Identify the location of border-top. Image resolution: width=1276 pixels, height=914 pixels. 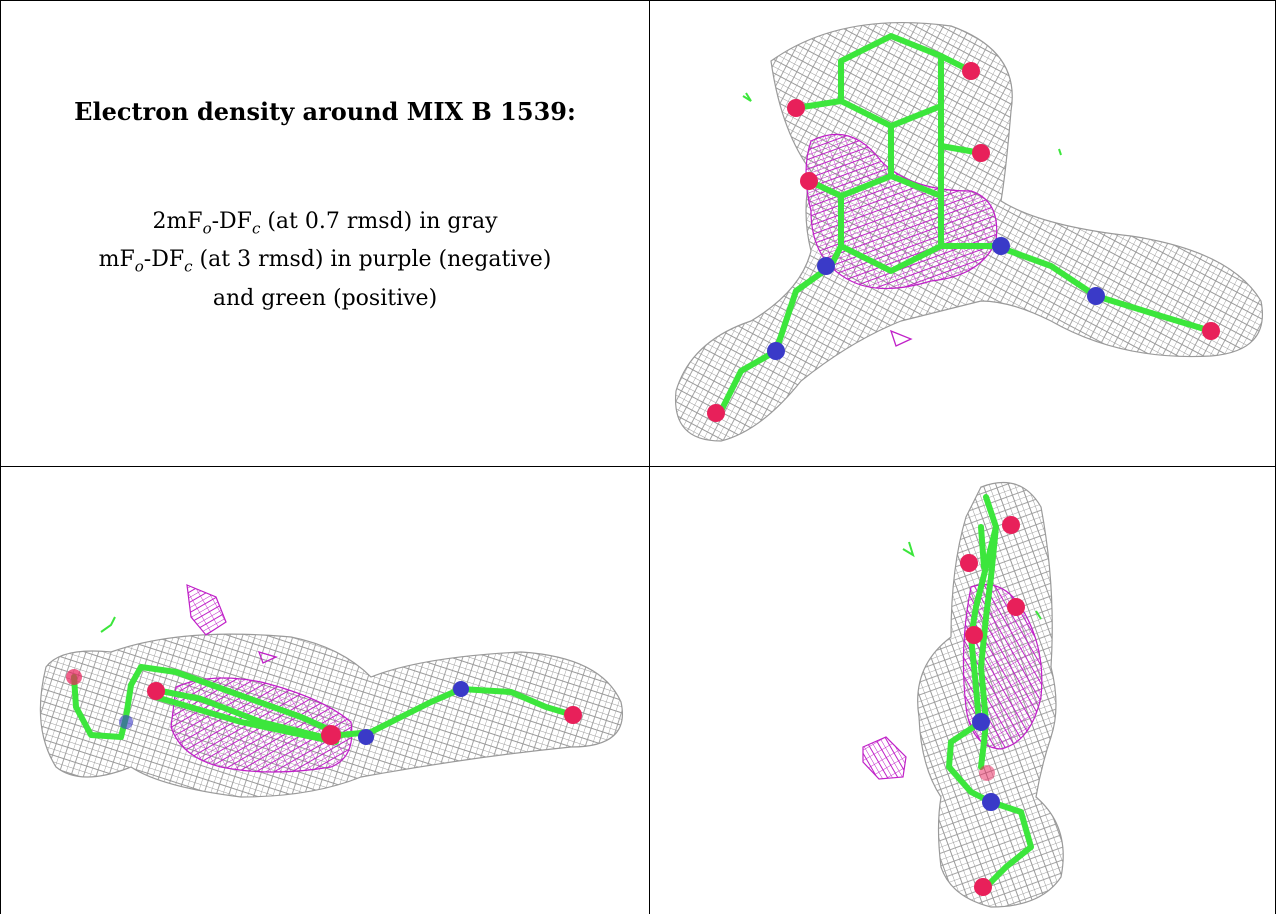
(638, 0).